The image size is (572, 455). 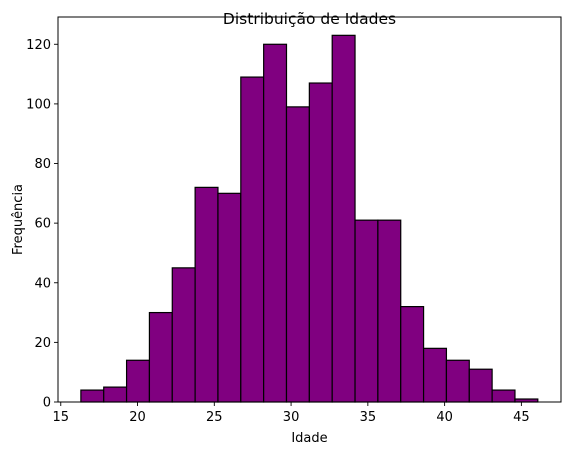 I want to click on y-tick-label: 20, so click(x=42, y=343).